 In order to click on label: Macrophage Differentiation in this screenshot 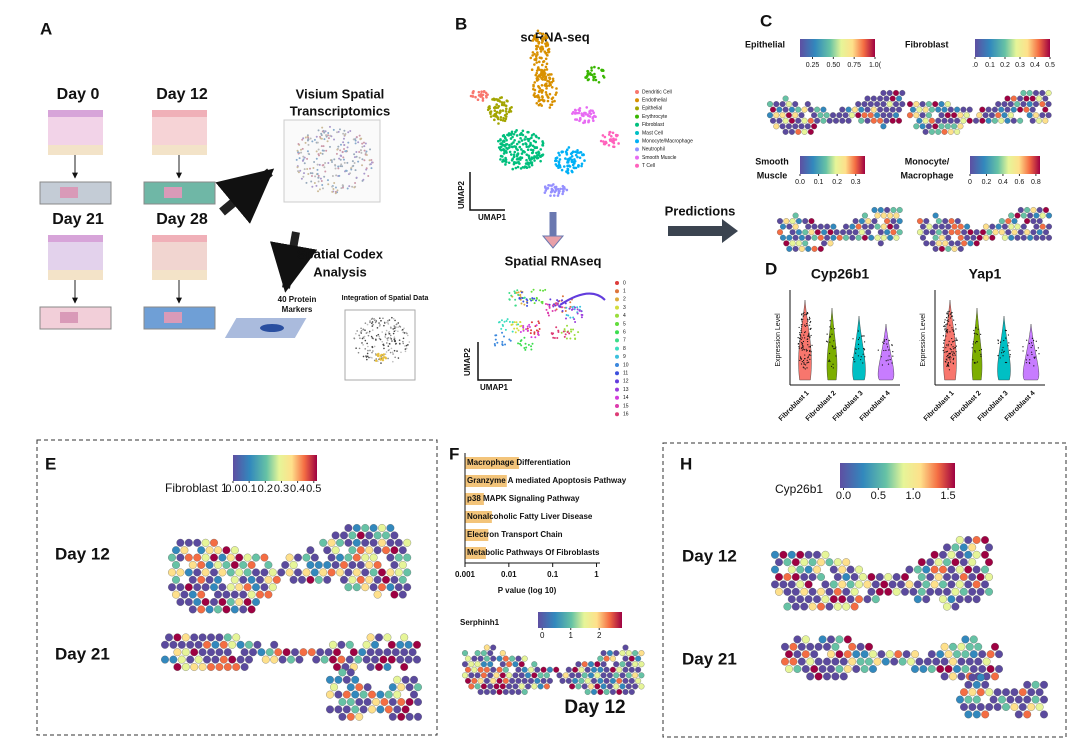, I will do `click(519, 462)`.